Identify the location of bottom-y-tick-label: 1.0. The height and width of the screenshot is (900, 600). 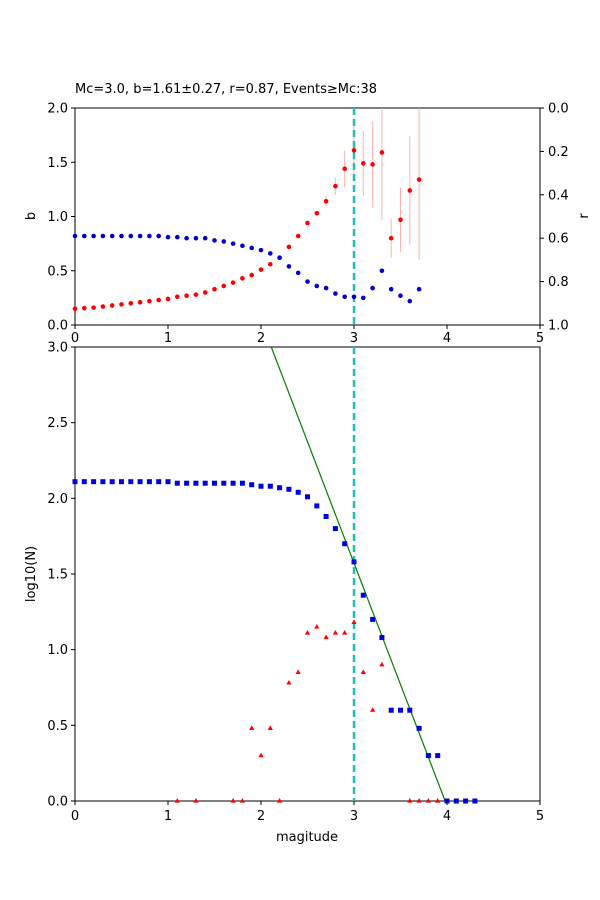
(57, 650).